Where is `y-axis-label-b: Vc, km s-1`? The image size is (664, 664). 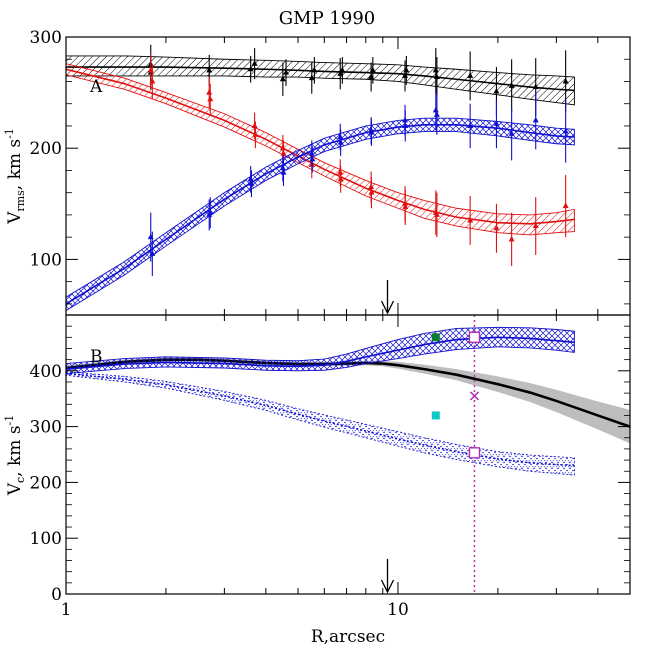
y-axis-label-b: Vc, km s-1 is located at coordinates (15, 456).